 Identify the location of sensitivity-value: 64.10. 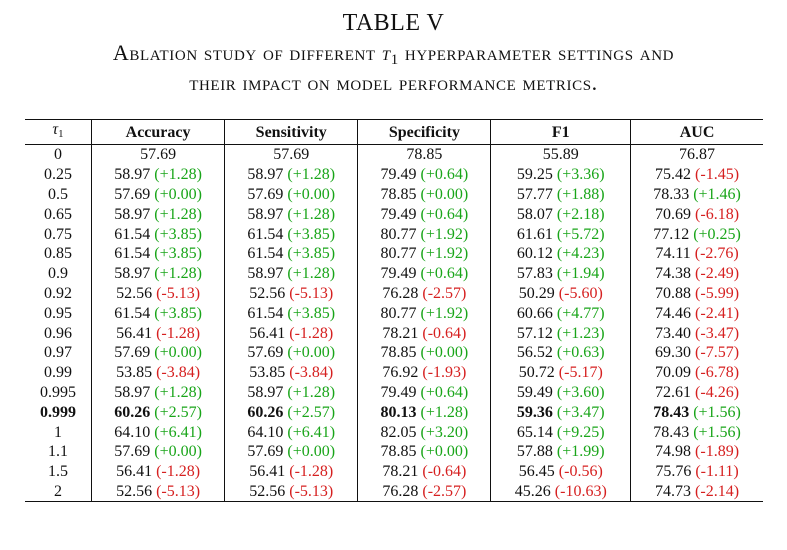
(265, 432).